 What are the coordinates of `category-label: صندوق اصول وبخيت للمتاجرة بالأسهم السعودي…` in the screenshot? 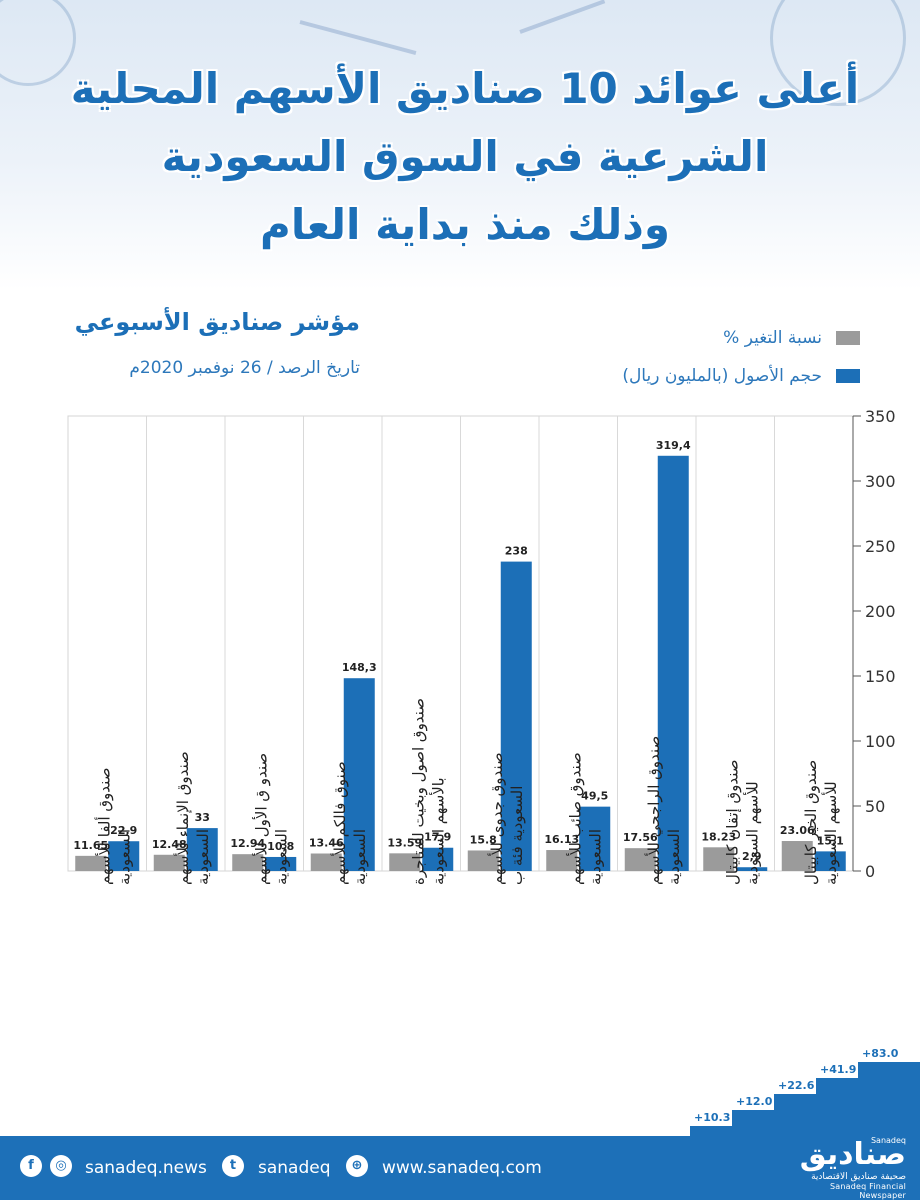 It's located at (428, 791).